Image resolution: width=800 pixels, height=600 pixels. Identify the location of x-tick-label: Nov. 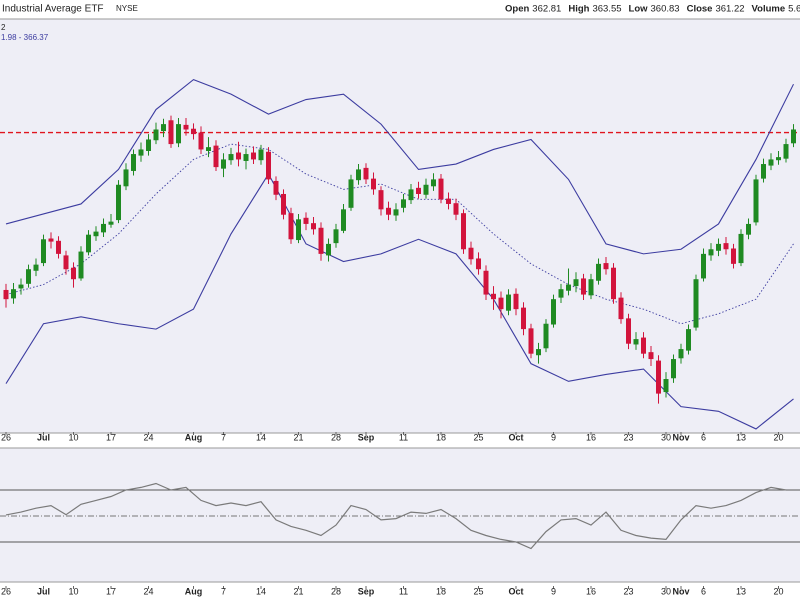
(680, 437).